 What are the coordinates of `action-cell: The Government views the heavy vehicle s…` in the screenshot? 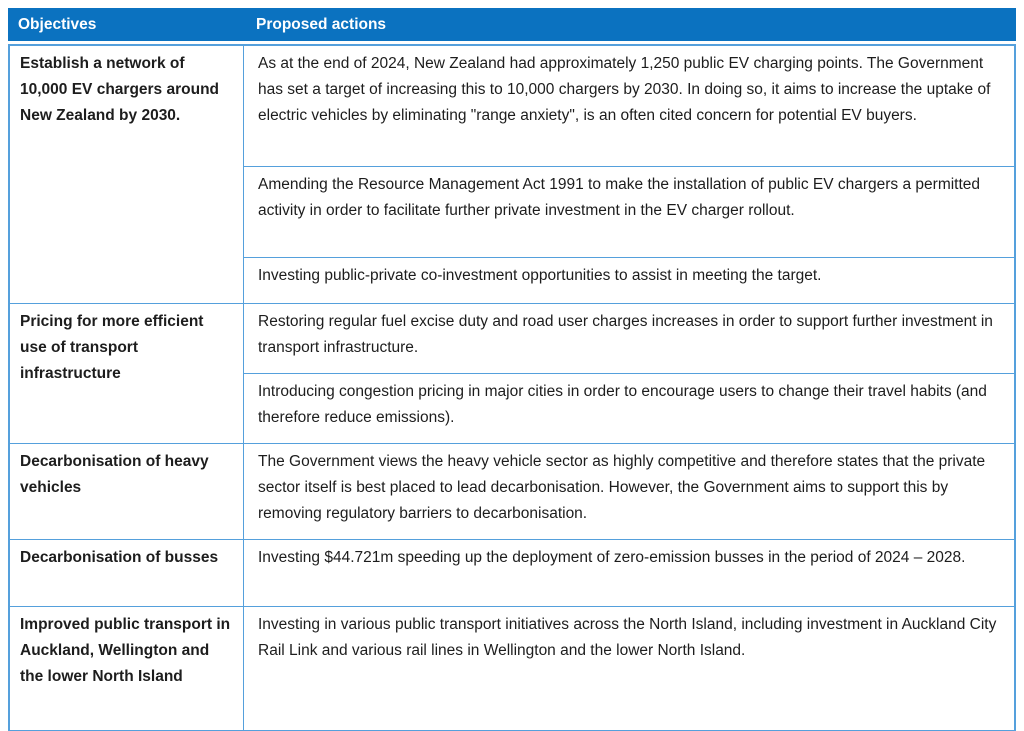 It's located at (622, 487).